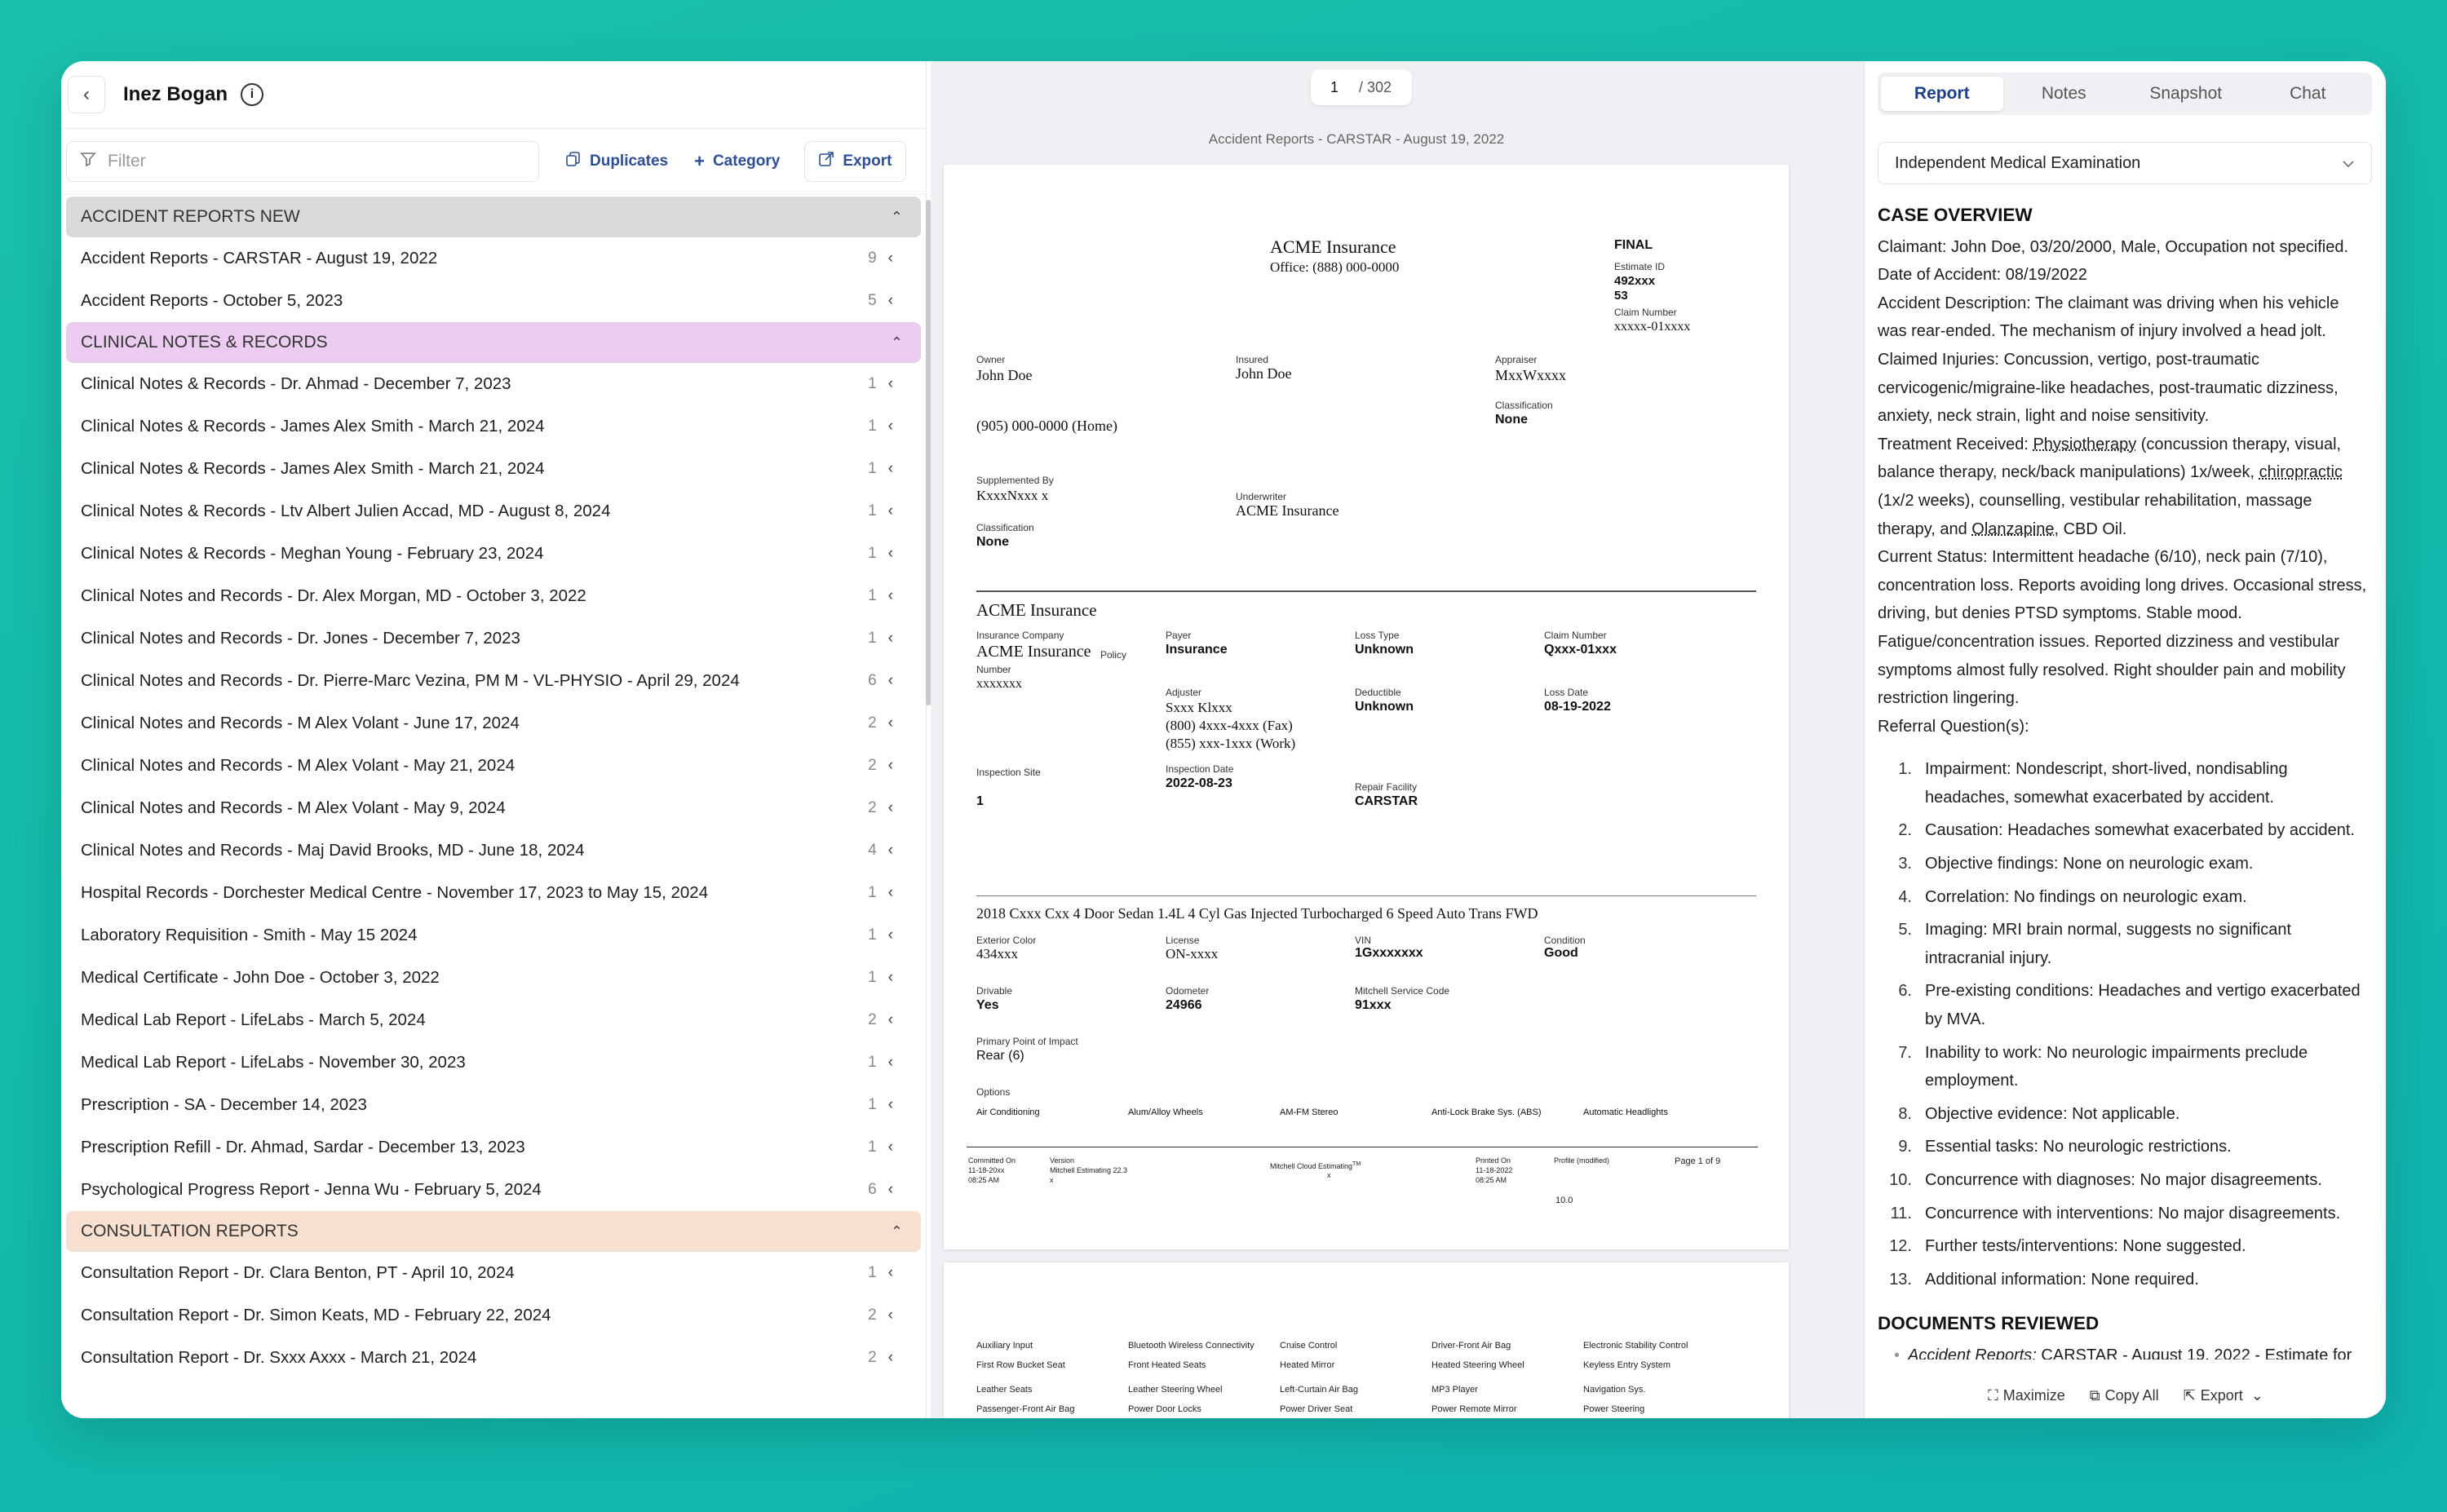  I want to click on referral-text: Objective evidence: Not applicable., so click(2052, 1113).